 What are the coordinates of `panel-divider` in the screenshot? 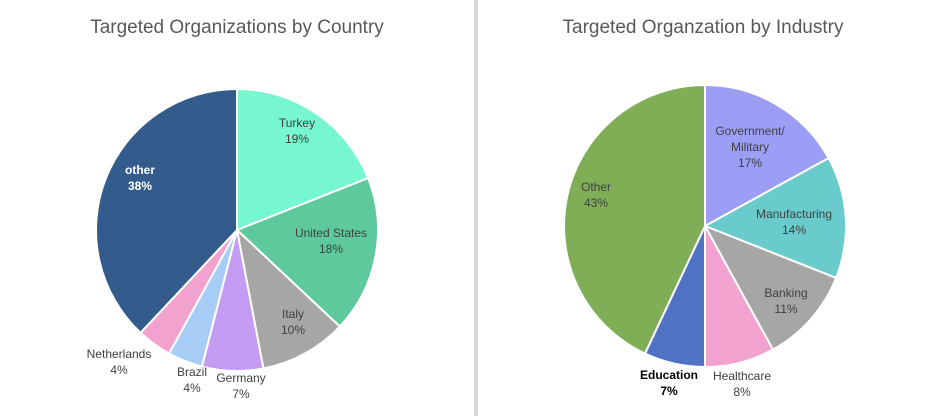 It's located at (476, 208).